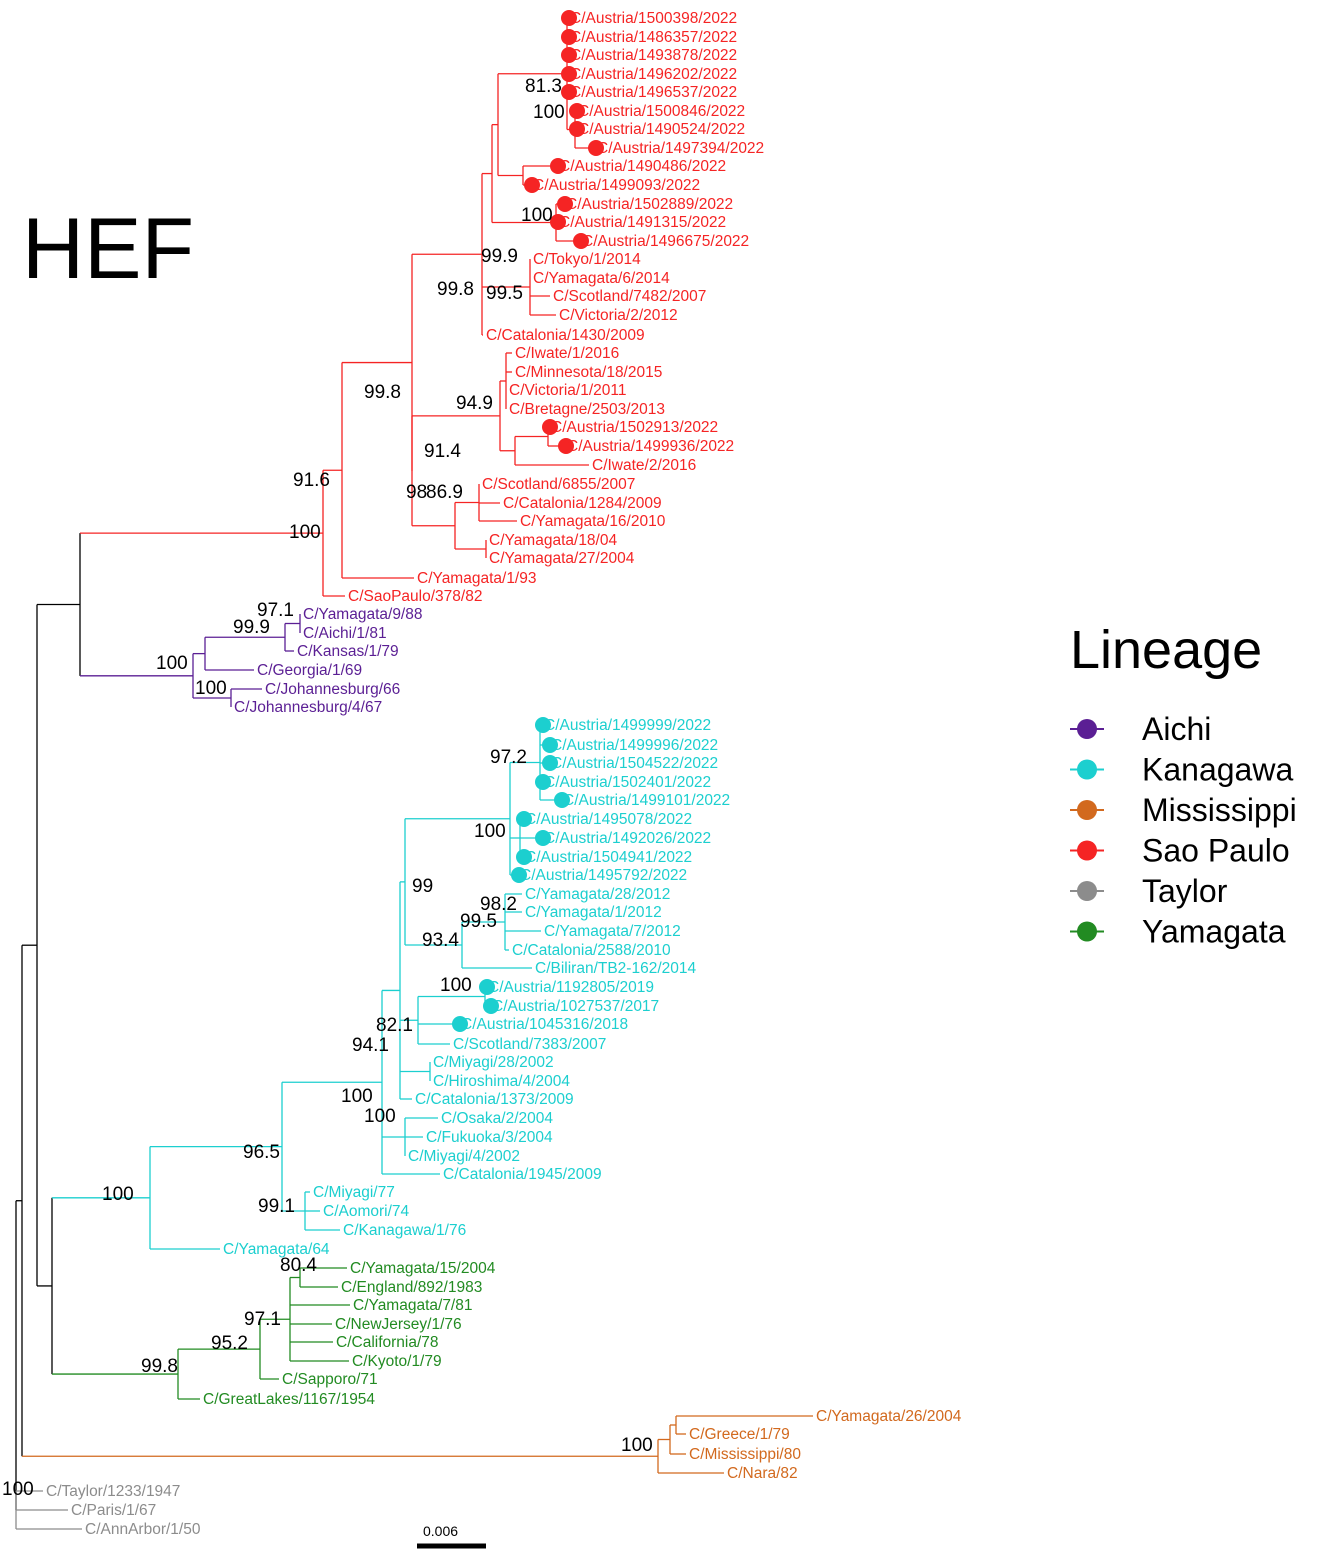  Describe the element at coordinates (653, 18) in the screenshot. I see `leaf-label: C/Austria/1500398/2022` at that location.